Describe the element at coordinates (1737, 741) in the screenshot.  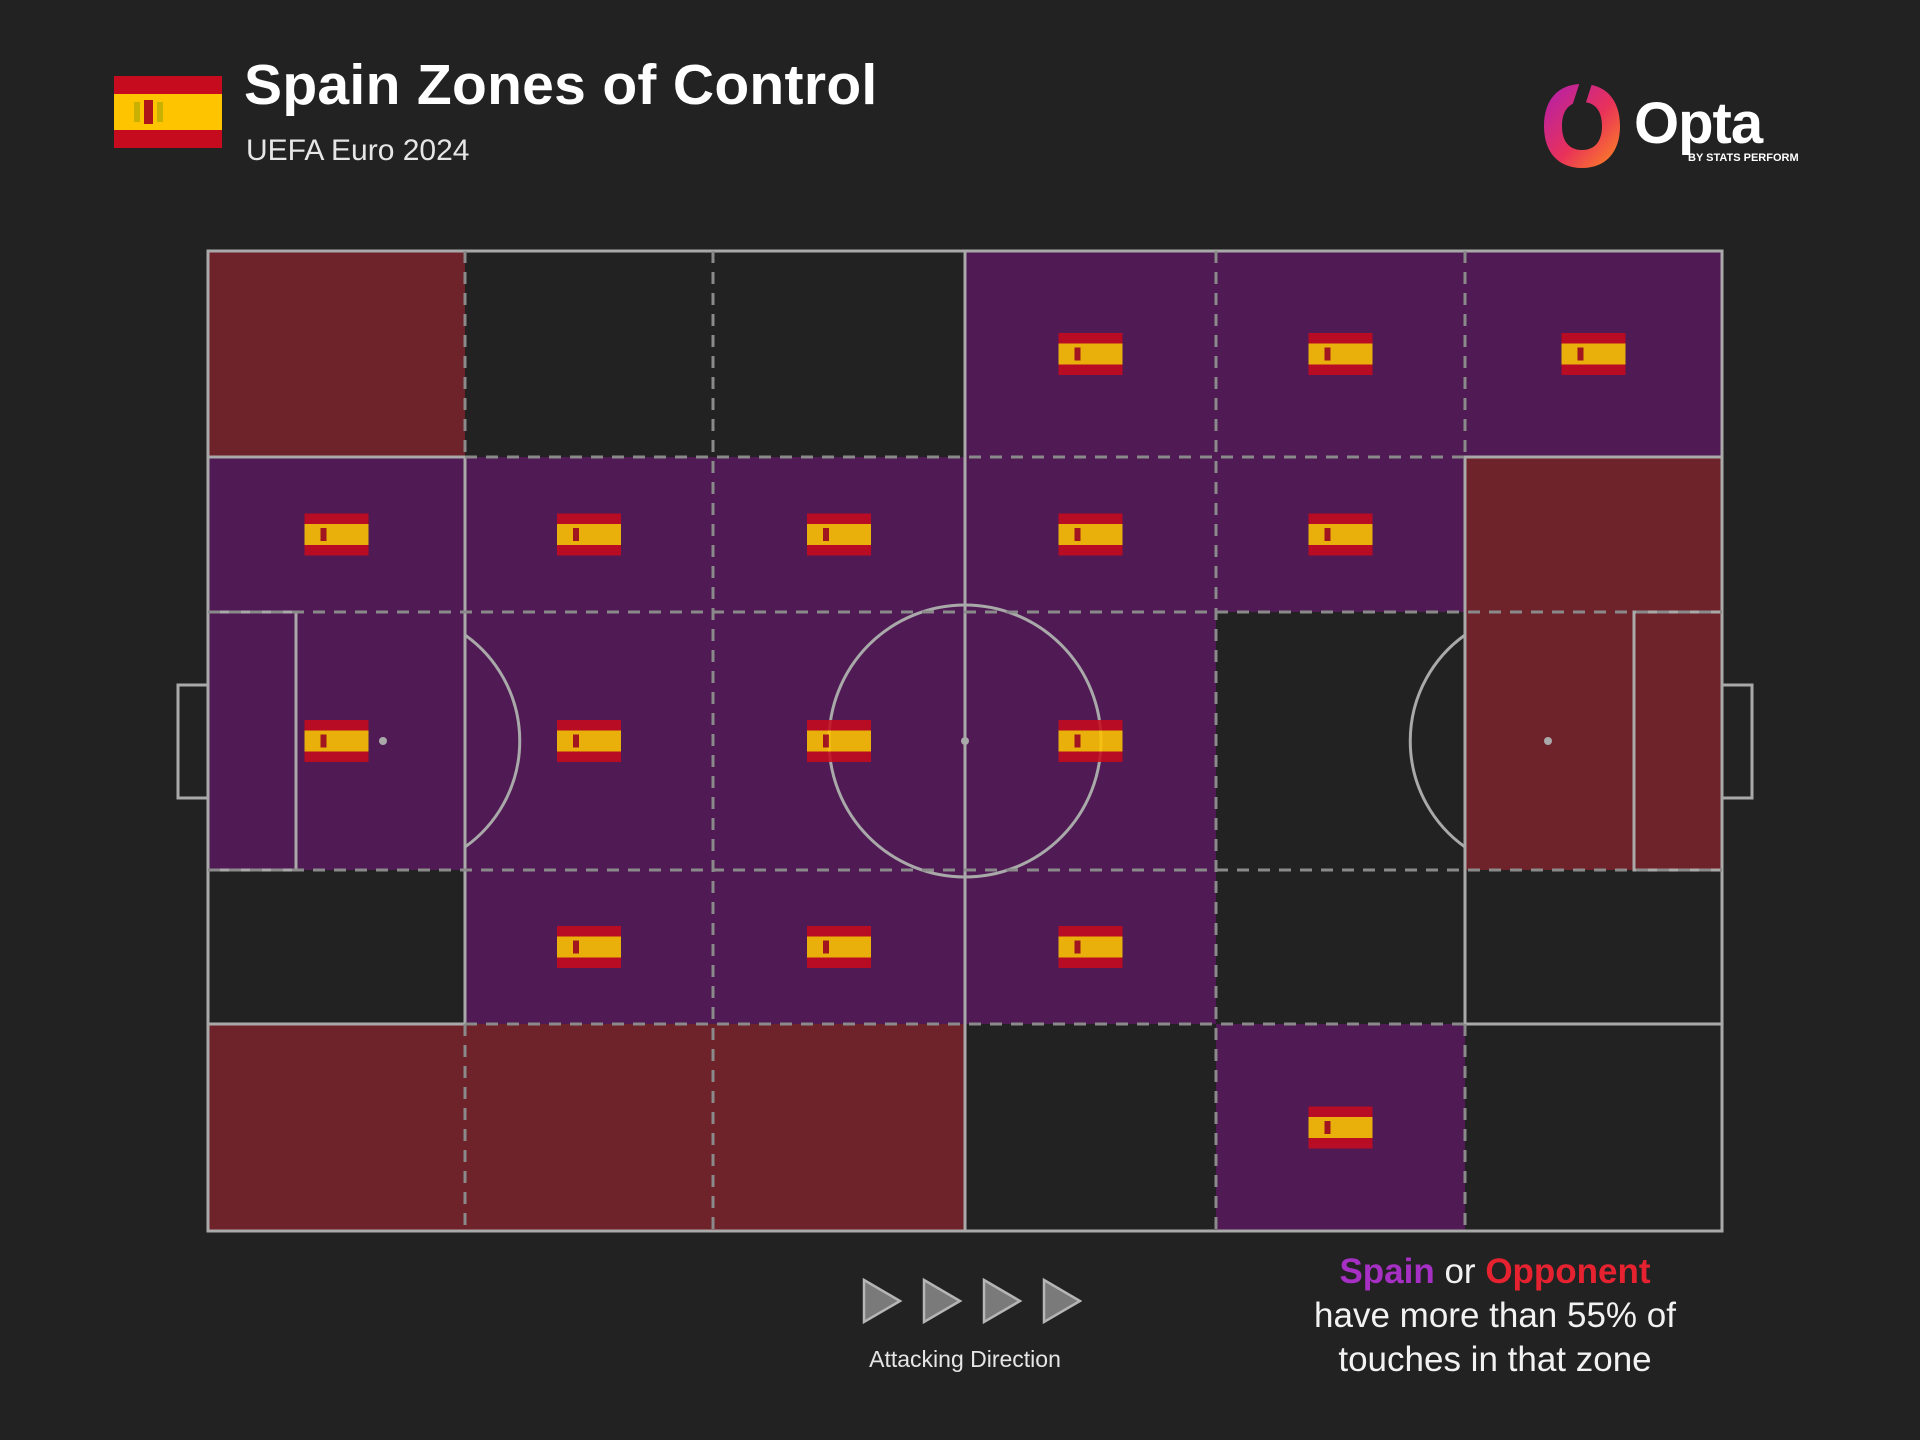
I see `right-goal` at that location.